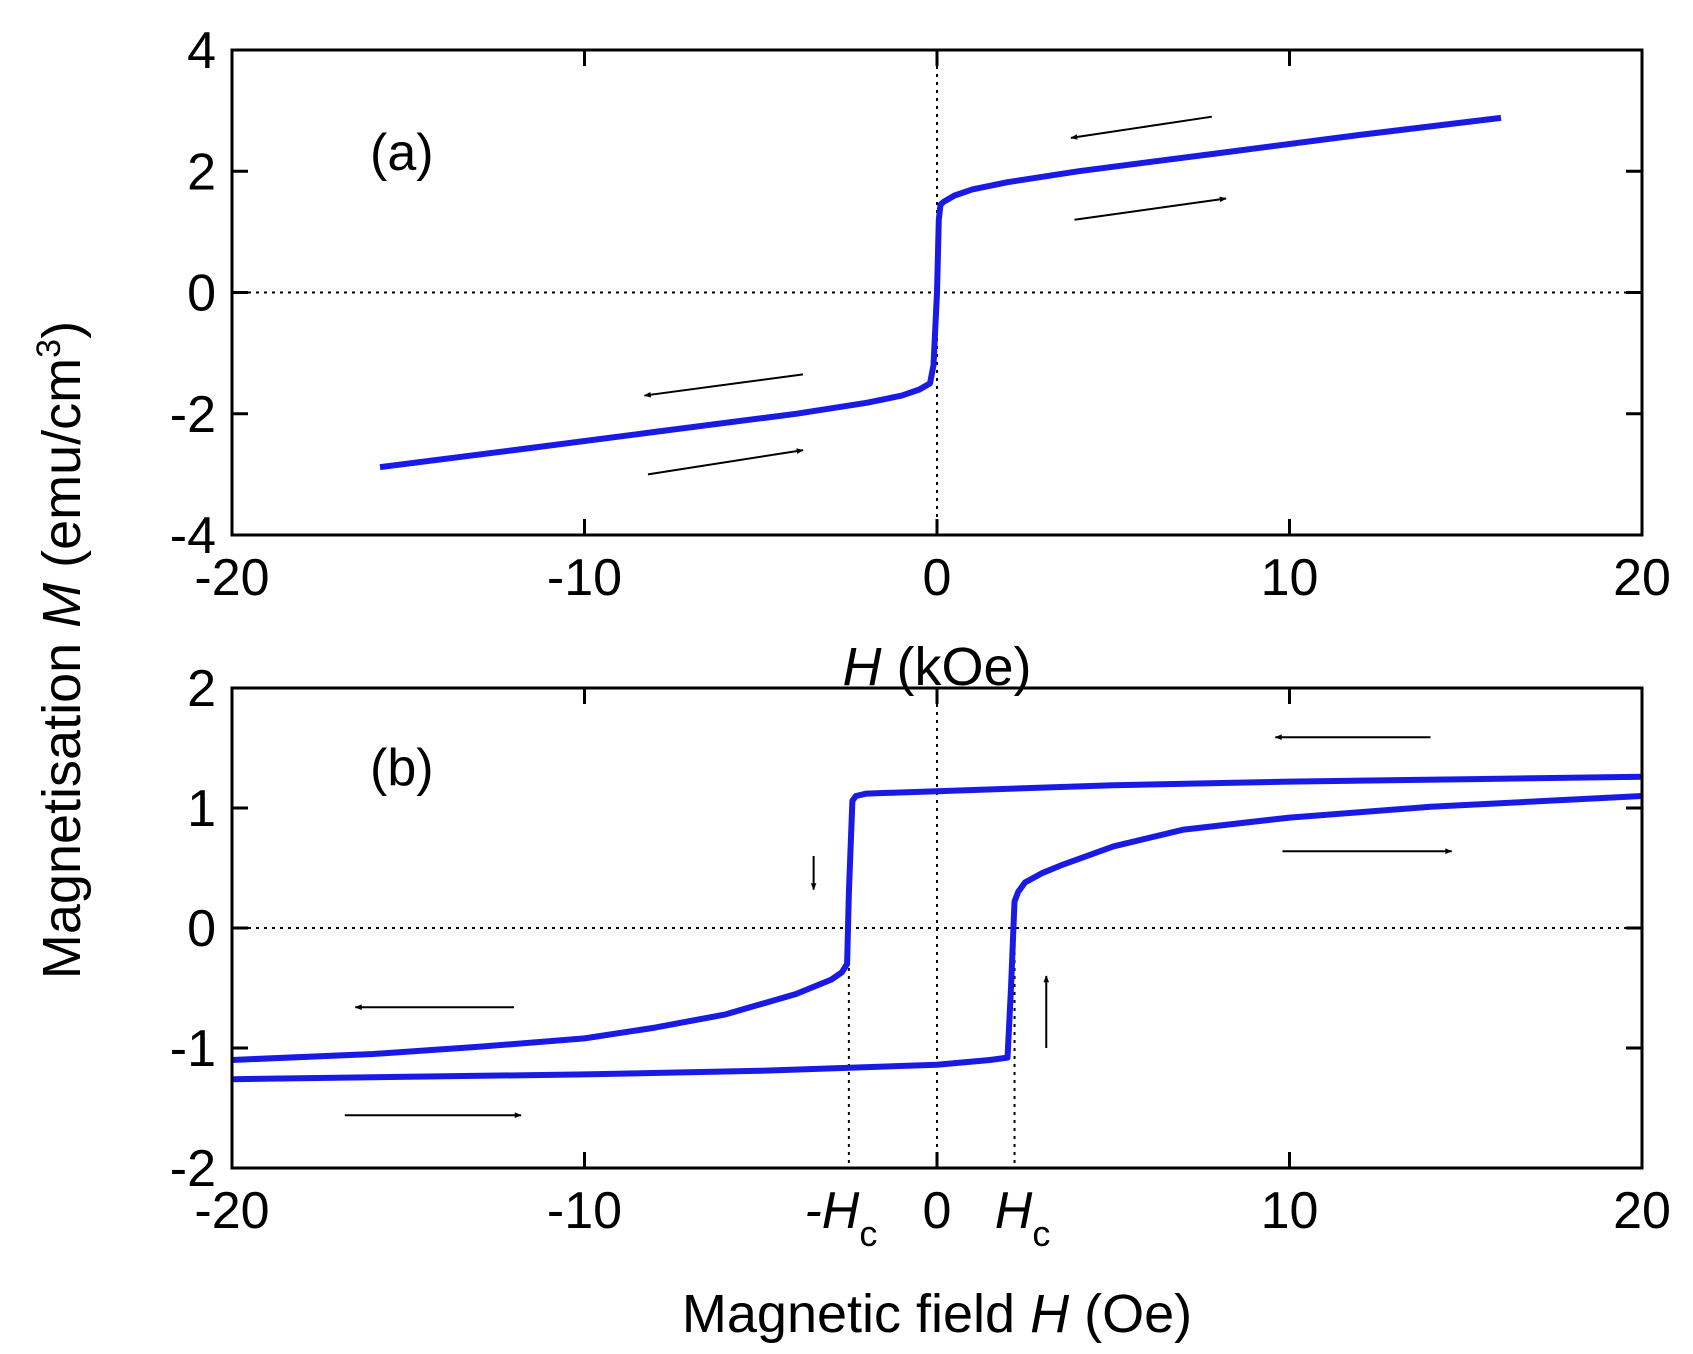  Describe the element at coordinates (1023, 1218) in the screenshot. I see `panel-b-coercive-tick-label-1: Hc` at that location.